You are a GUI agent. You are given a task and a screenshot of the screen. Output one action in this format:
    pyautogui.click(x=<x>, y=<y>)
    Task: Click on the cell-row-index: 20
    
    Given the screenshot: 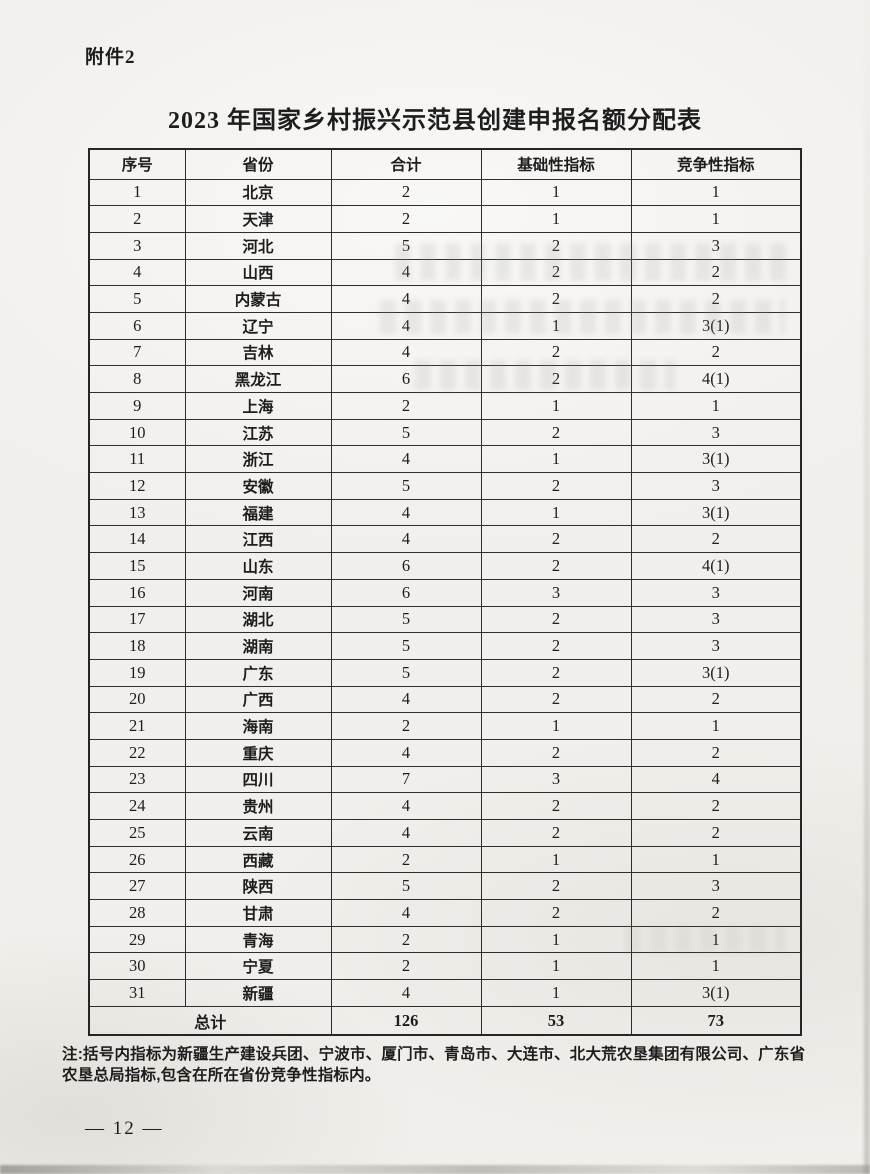 What is the action you would take?
    pyautogui.click(x=137, y=699)
    